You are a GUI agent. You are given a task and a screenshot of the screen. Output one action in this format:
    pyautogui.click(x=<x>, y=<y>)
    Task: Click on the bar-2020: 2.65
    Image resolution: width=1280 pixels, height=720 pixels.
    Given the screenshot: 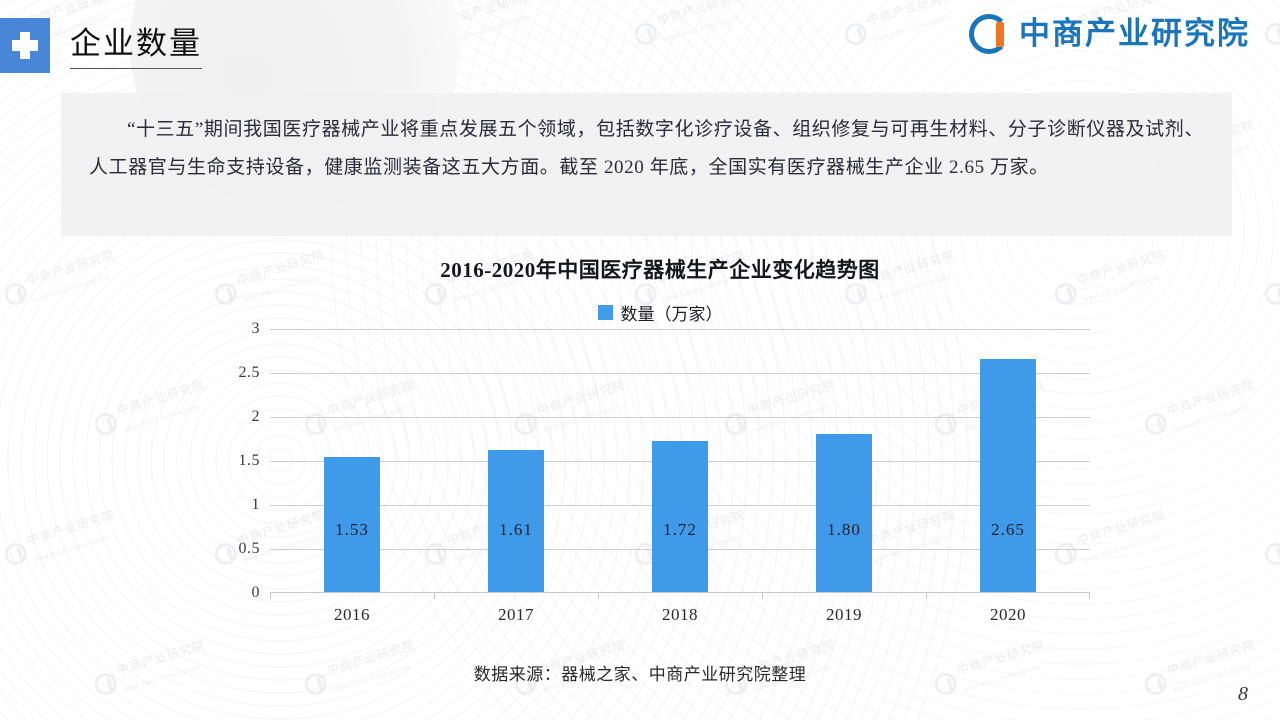 What is the action you would take?
    pyautogui.click(x=1008, y=475)
    